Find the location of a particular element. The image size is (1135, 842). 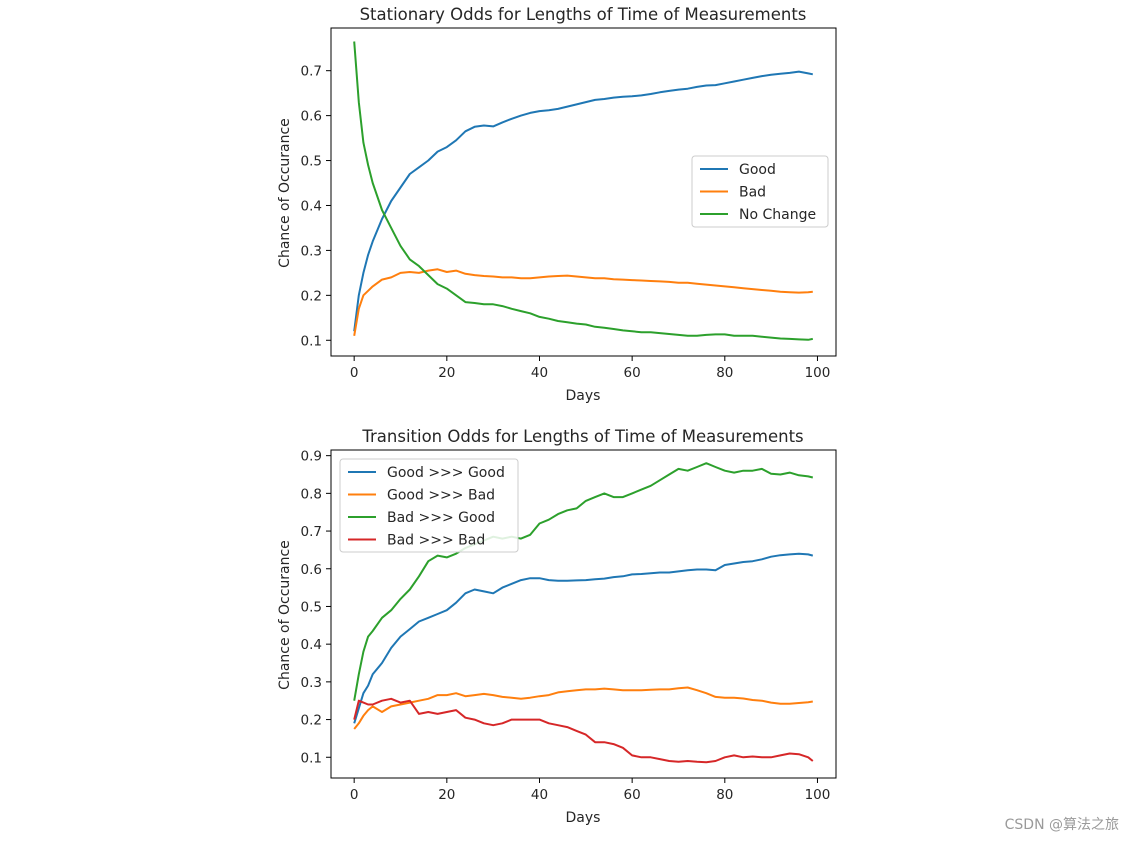

series-line-no-change is located at coordinates (583, 191).